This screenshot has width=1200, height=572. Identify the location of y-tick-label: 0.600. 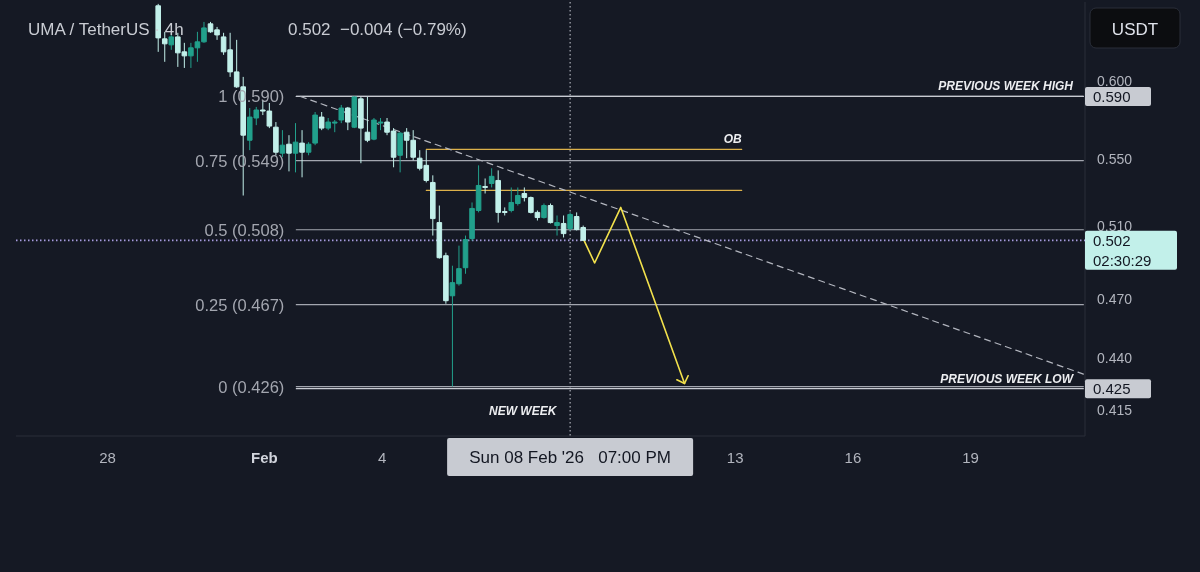
(1115, 81).